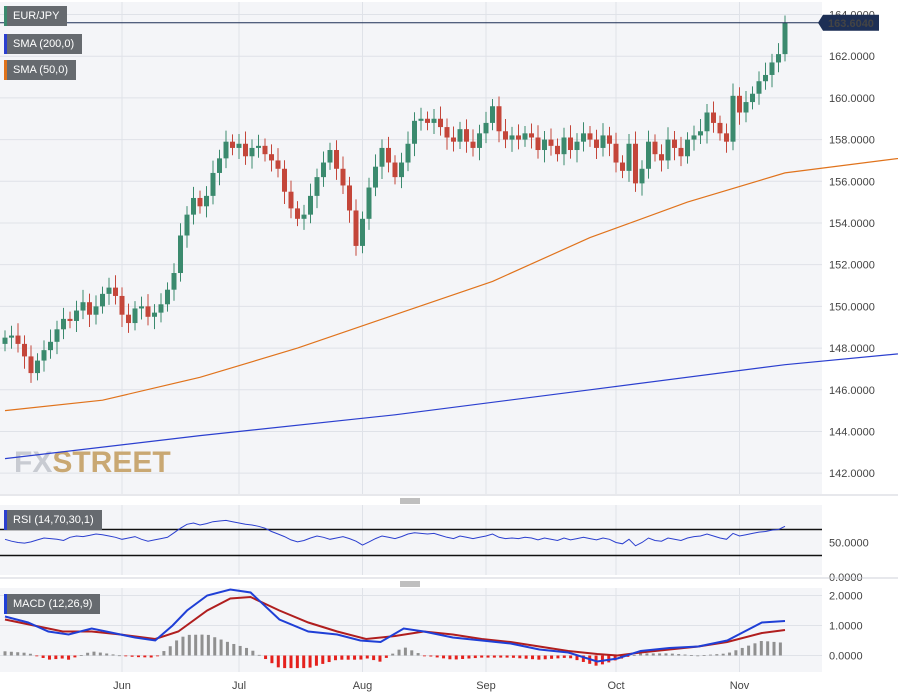 The height and width of the screenshot is (697, 898). What do you see at coordinates (53, 520) in the screenshot?
I see `legend-rsi: RSI (14,70,30,1)` at bounding box center [53, 520].